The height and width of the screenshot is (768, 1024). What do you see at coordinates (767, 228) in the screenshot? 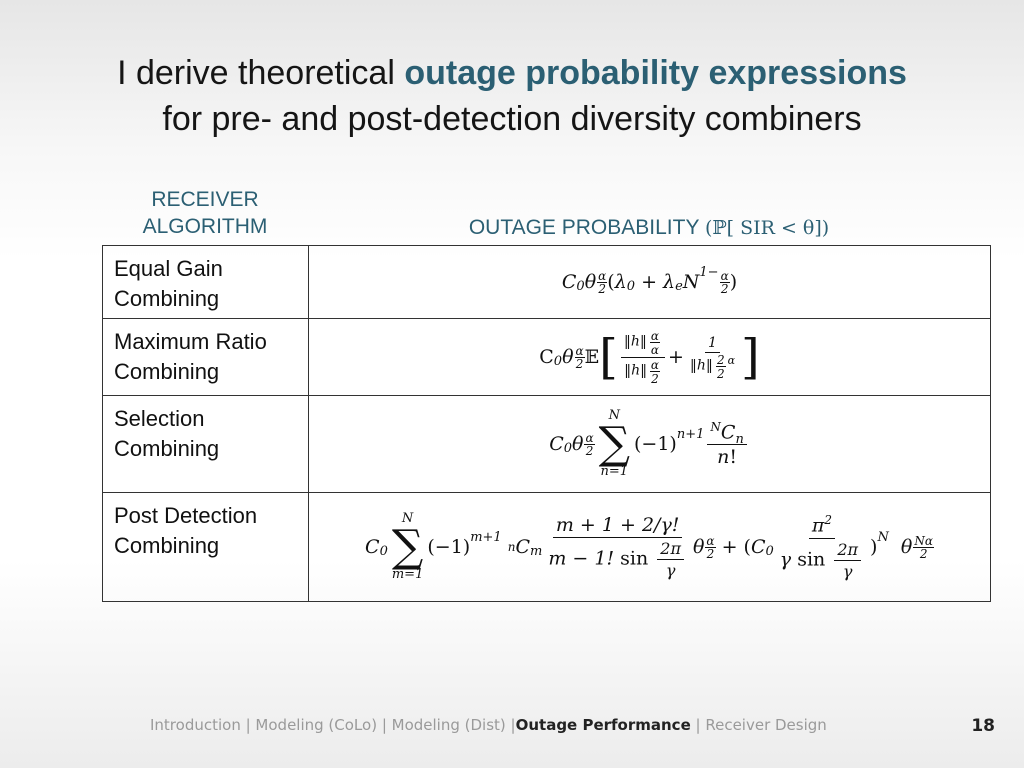
I see `outage-probability-symbol: (ℙ[ SIR < θ])` at bounding box center [767, 228].